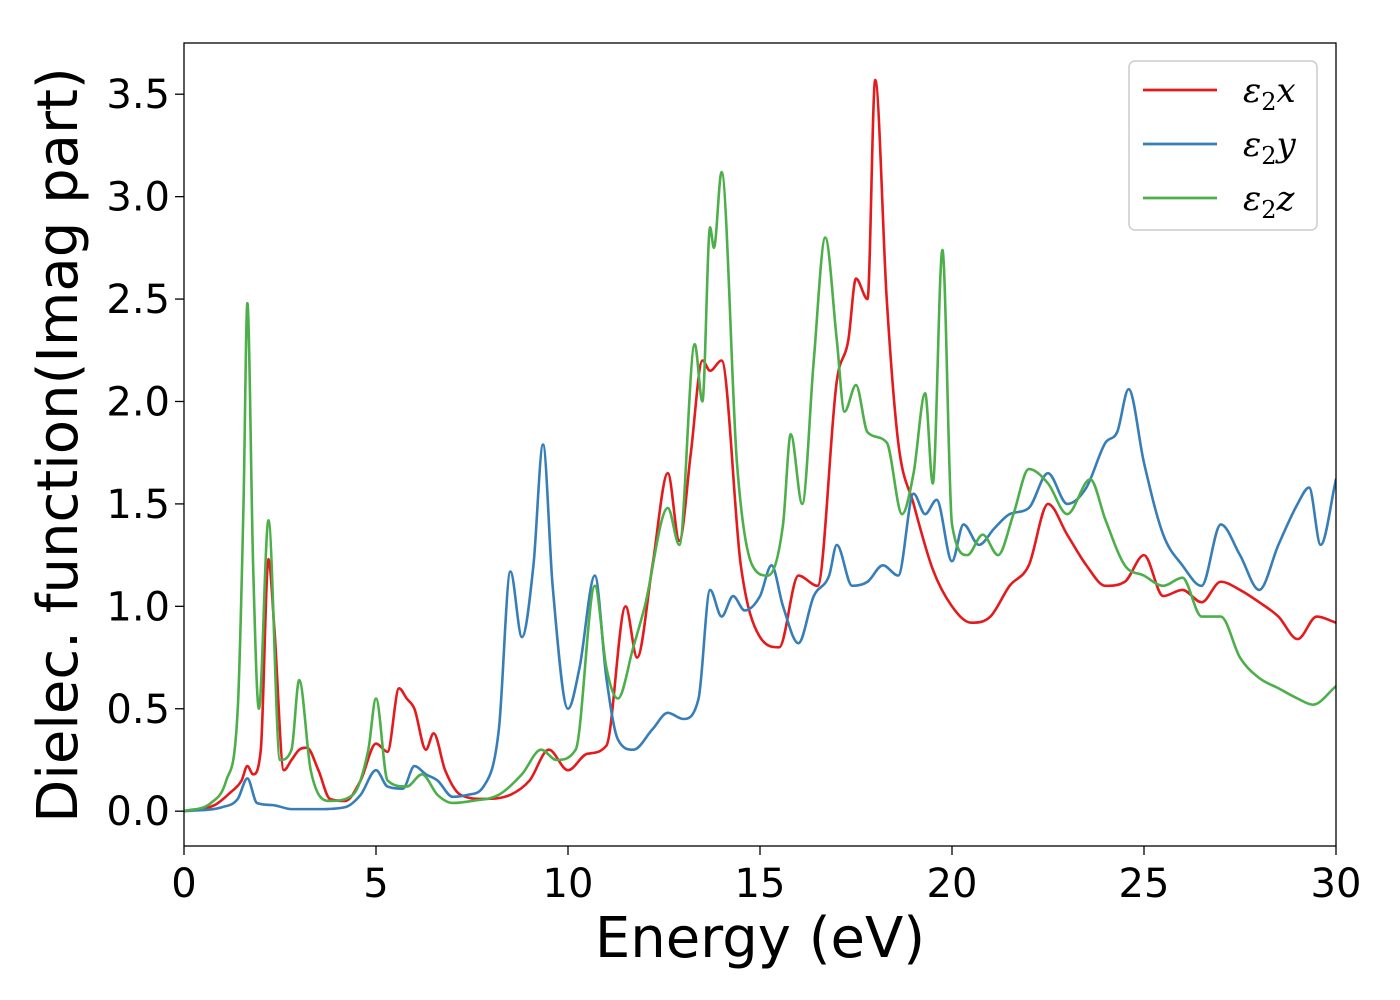 The width and height of the screenshot is (1400, 1000). I want to click on x-tick-label: 10, so click(568, 884).